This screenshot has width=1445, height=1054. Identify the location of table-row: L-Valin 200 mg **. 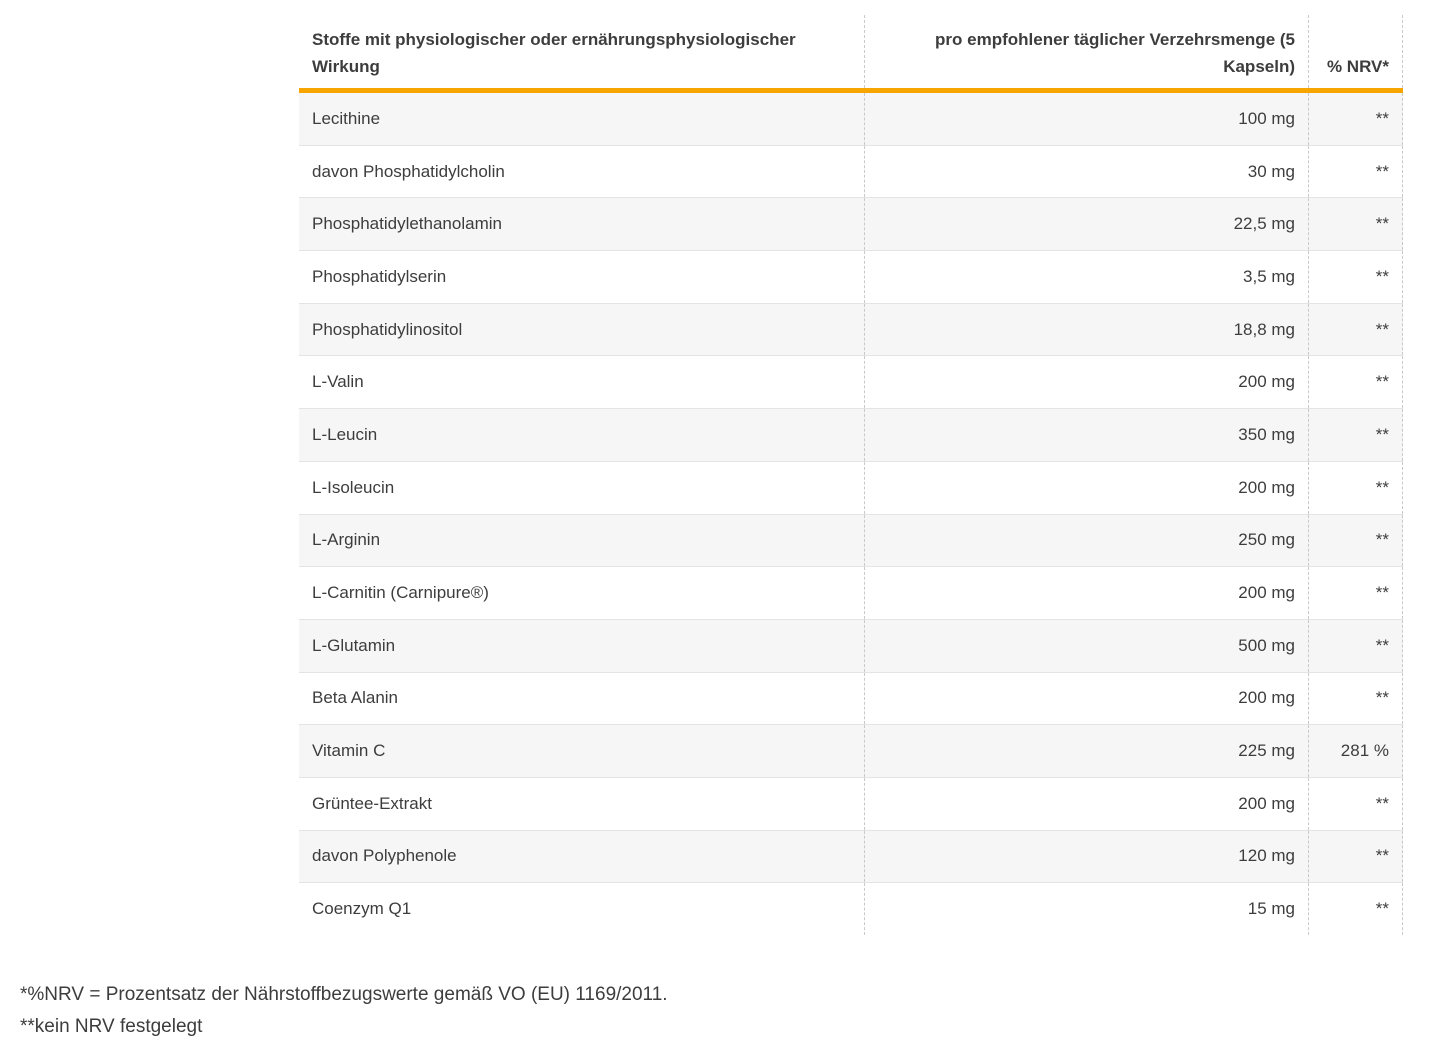
(851, 382).